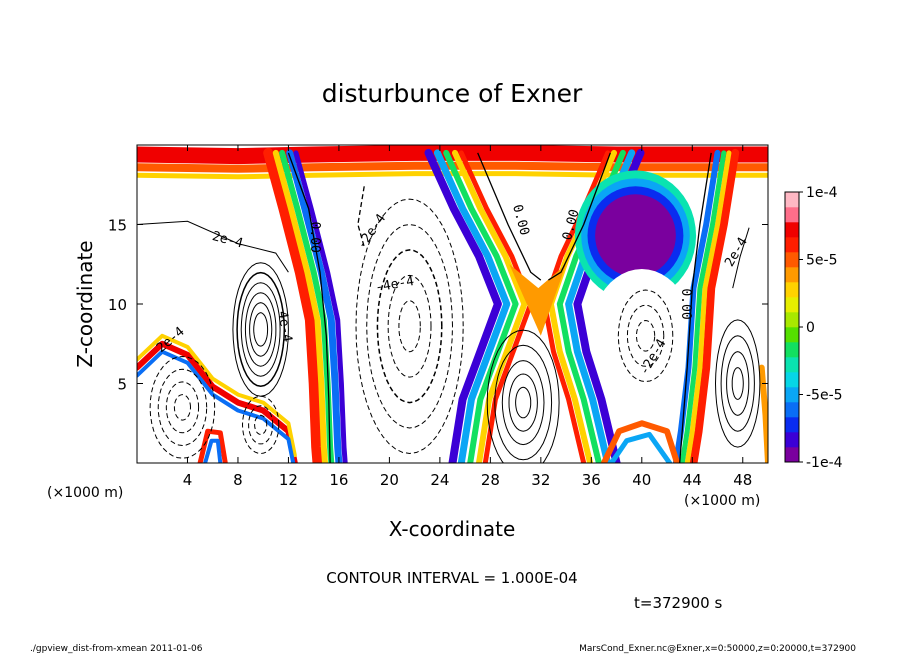  Describe the element at coordinates (288, 480) in the screenshot. I see `x-tick-label: 12` at that location.